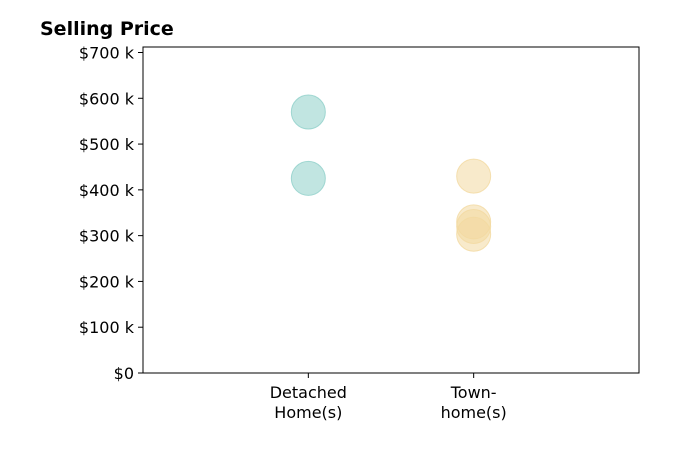  What do you see at coordinates (107, 29) in the screenshot?
I see `chart-title: Selling Price` at bounding box center [107, 29].